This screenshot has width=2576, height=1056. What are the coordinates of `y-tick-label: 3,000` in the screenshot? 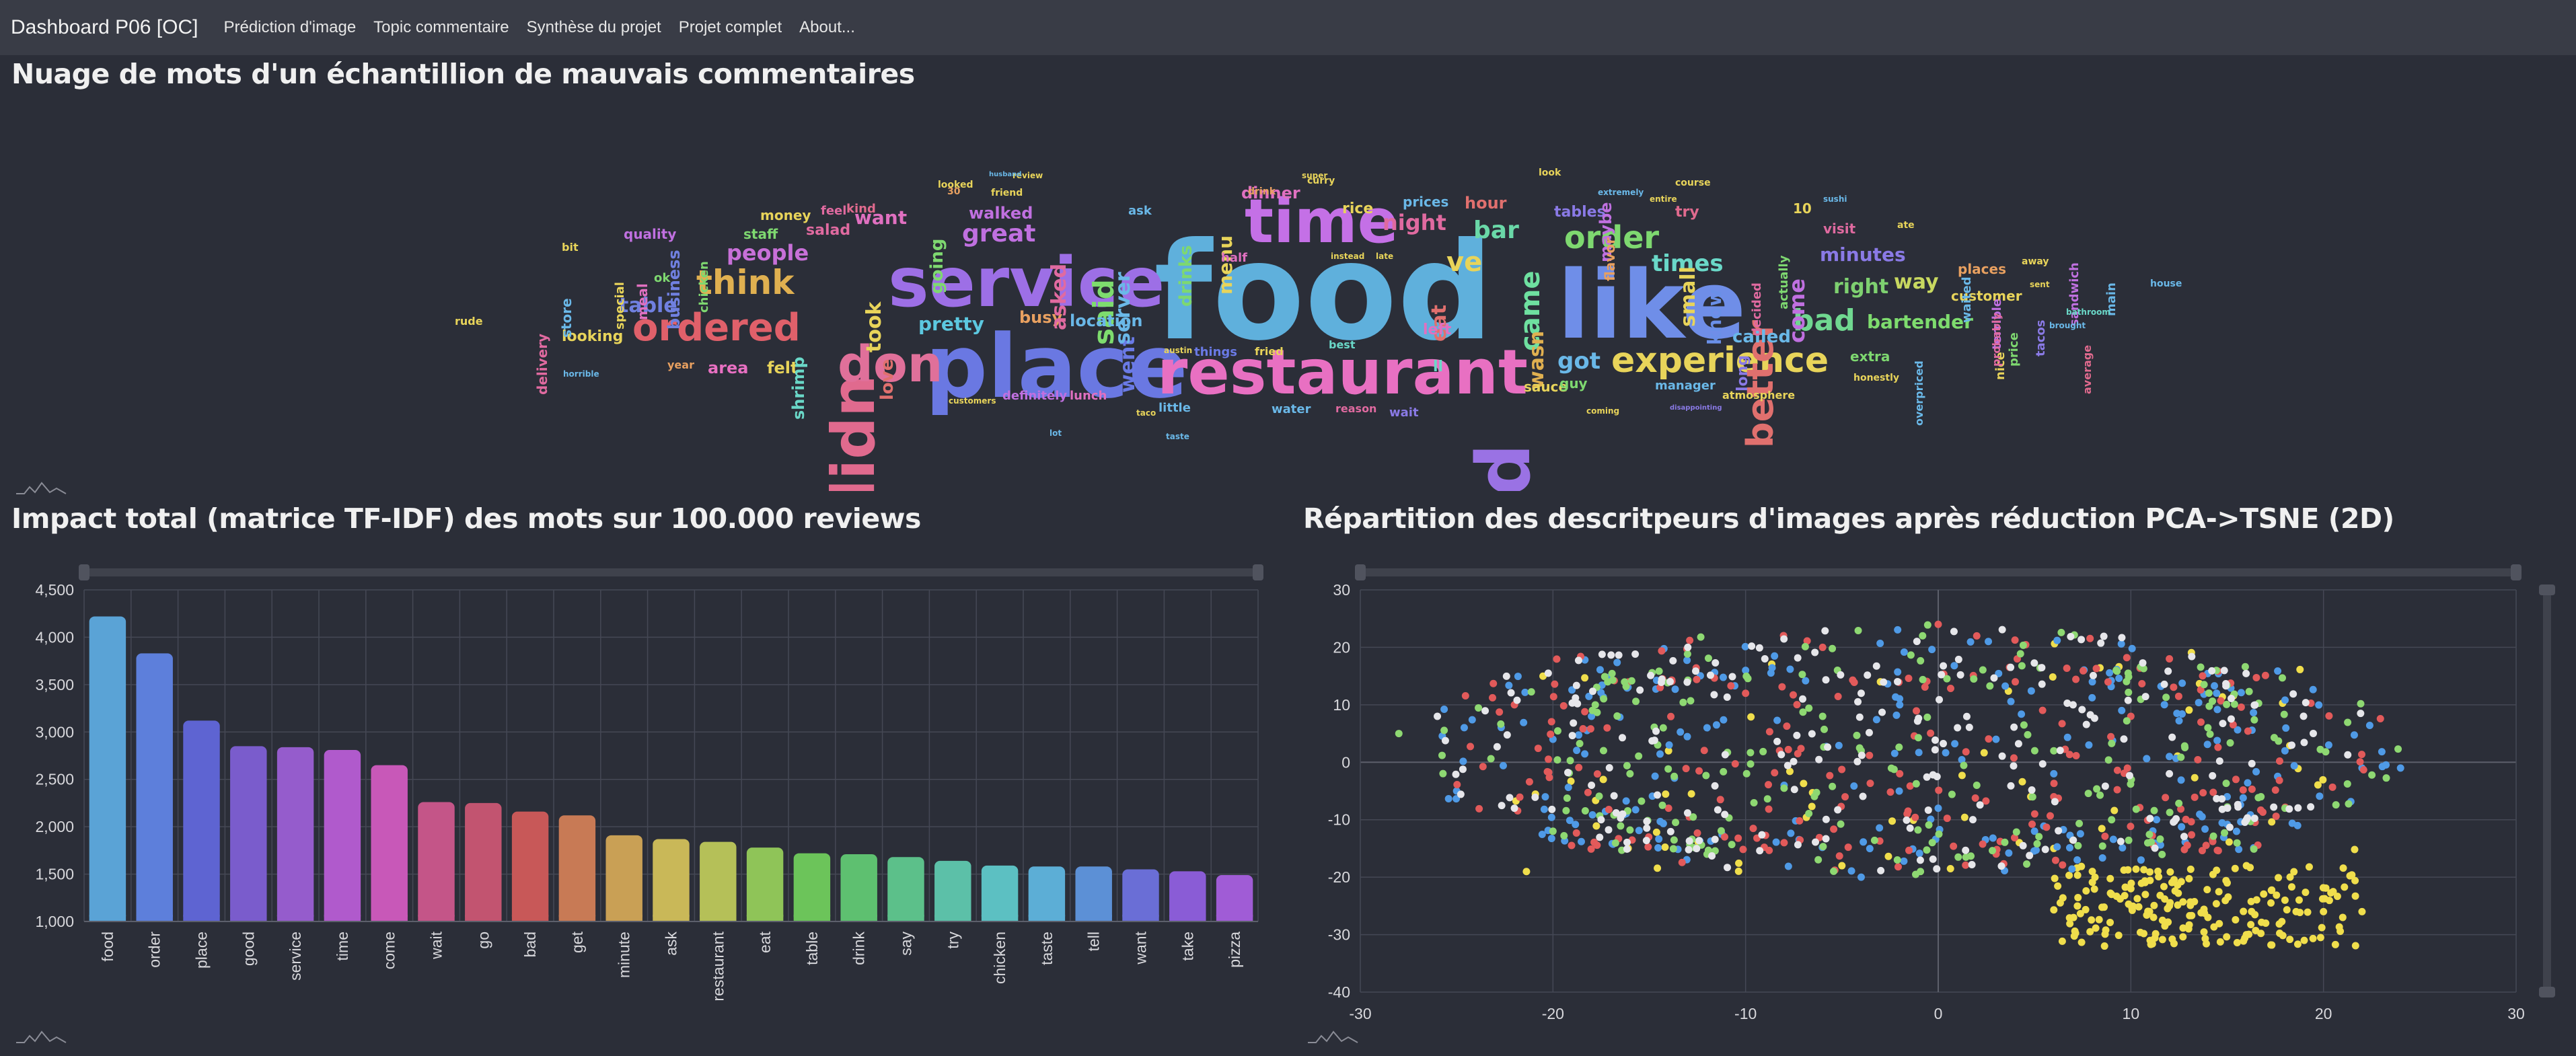 It's located at (54, 732).